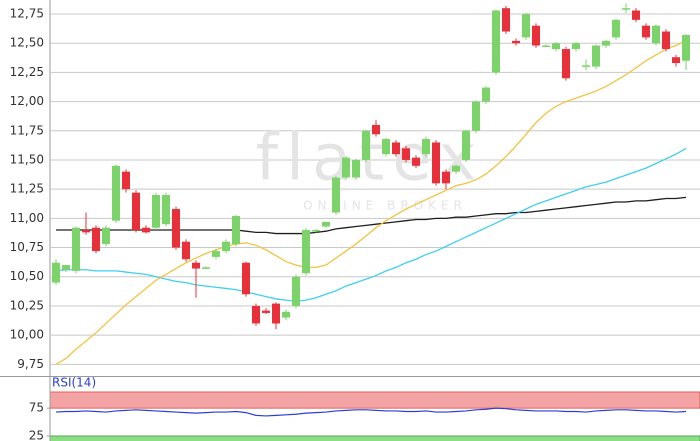  What do you see at coordinates (27, 43) in the screenshot?
I see `y-tick-label: 12,50` at bounding box center [27, 43].